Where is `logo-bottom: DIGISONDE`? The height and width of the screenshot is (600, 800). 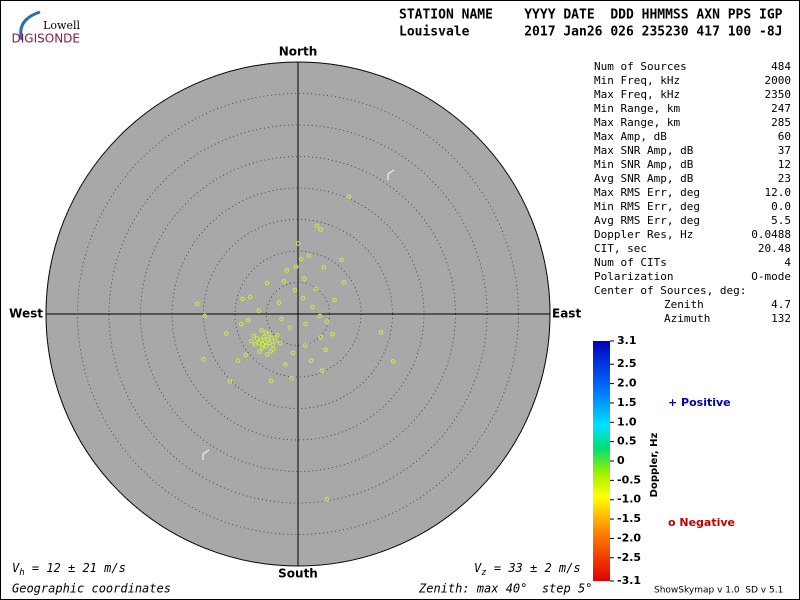 logo-bottom: DIGISONDE is located at coordinates (46, 39).